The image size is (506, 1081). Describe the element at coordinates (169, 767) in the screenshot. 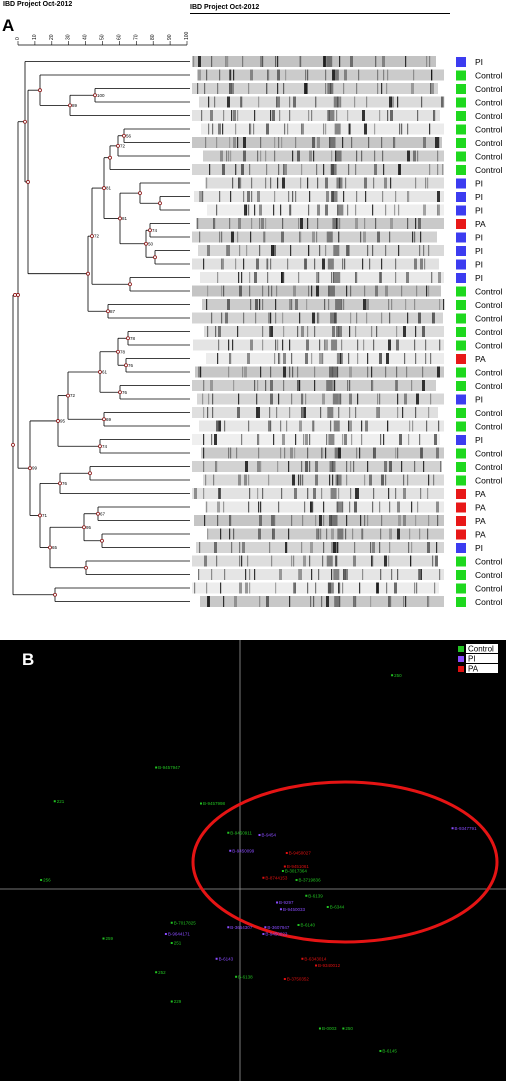

I see `ordination-point-label: B-9457947` at that location.